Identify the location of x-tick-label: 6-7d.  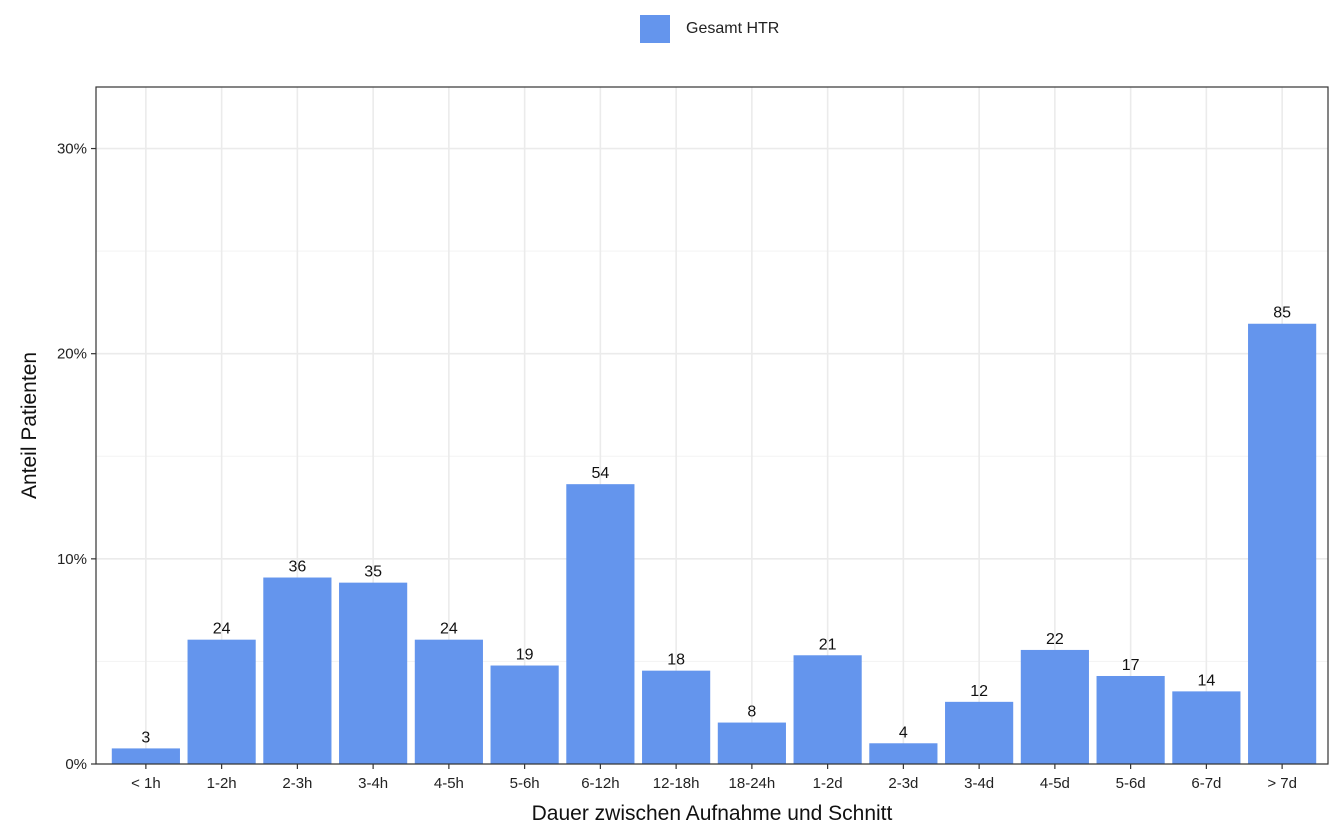
(1206, 783).